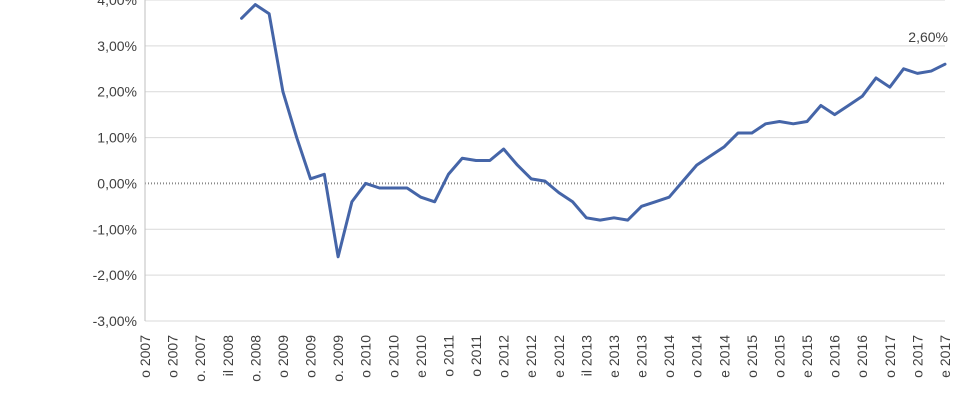 The height and width of the screenshot is (400, 960). What do you see at coordinates (255, 358) in the screenshot?
I see `x-tick-label: o. 2008` at bounding box center [255, 358].